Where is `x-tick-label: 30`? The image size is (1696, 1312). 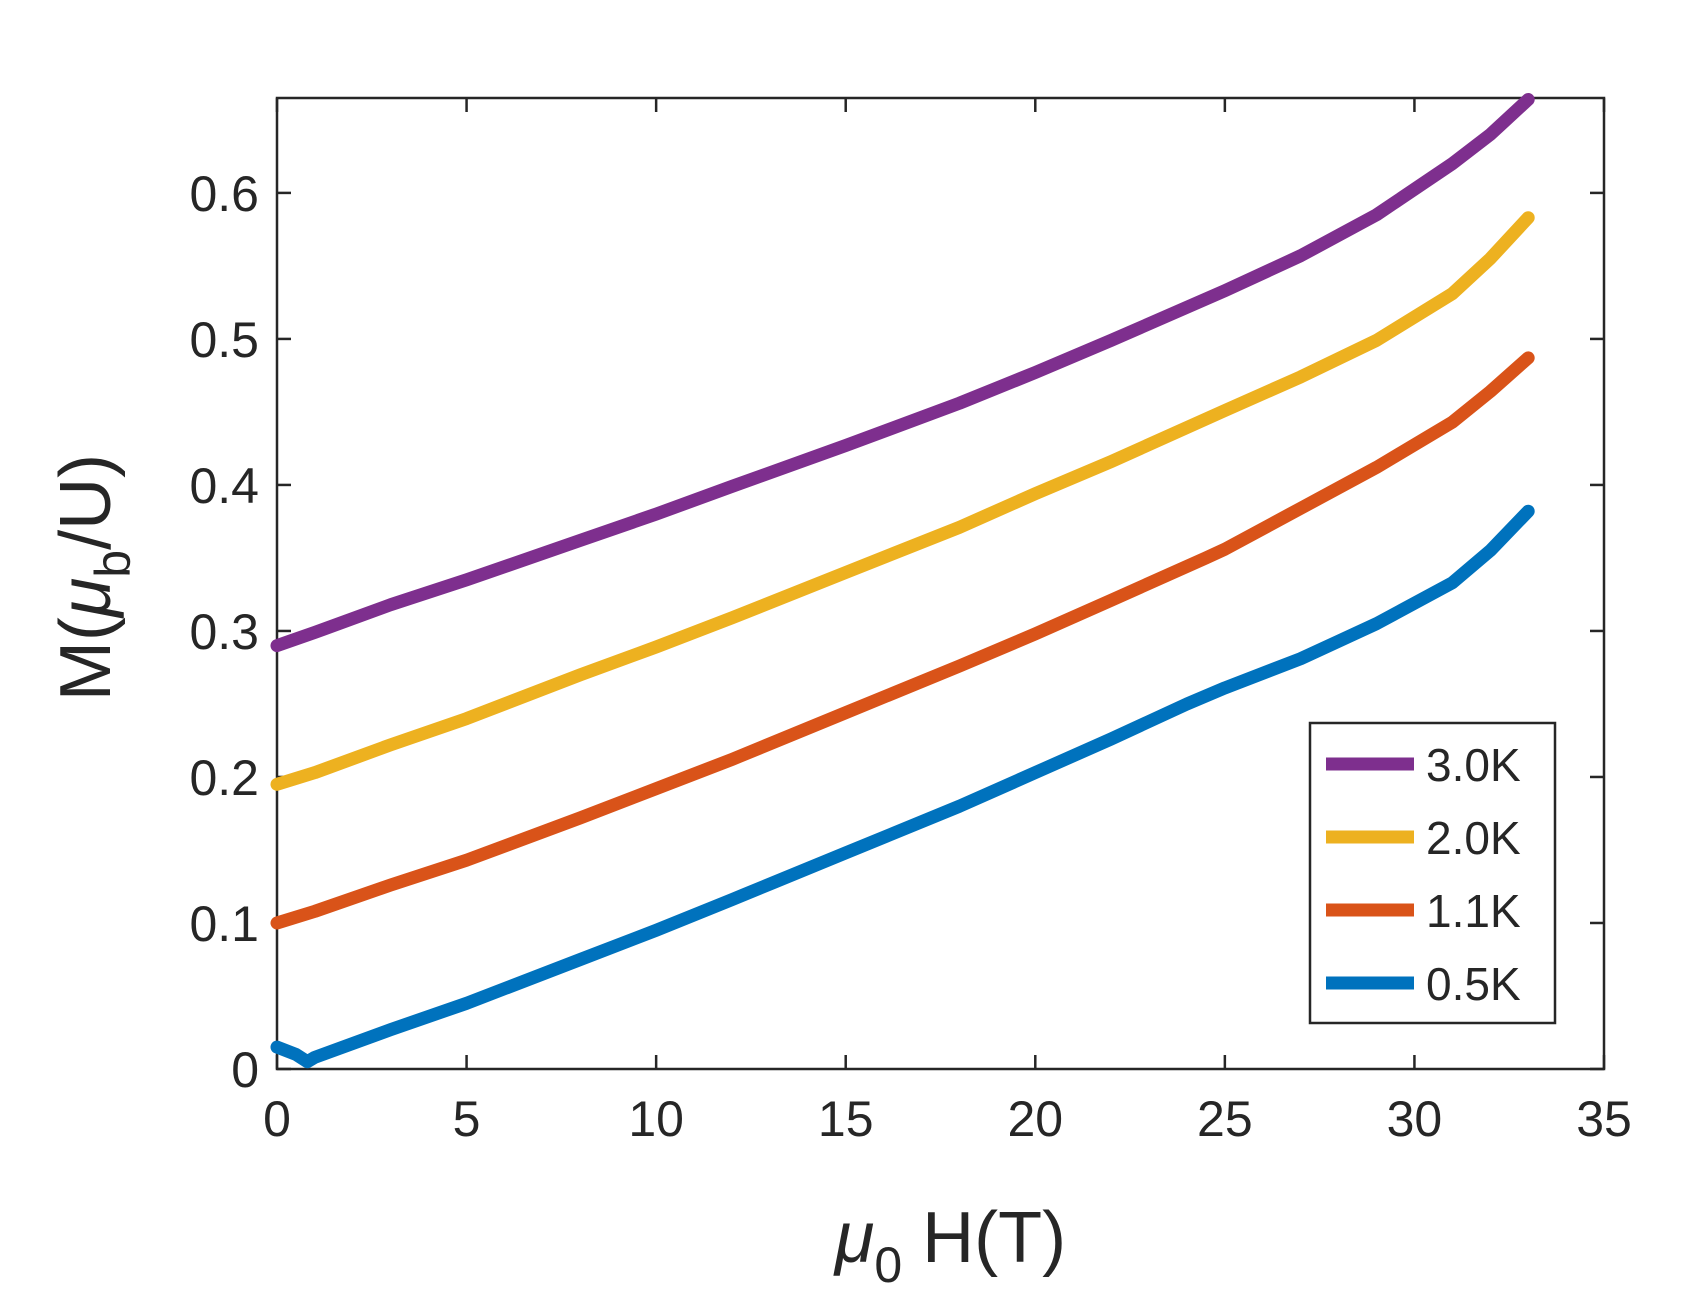
x-tick-label: 30 is located at coordinates (1415, 1119).